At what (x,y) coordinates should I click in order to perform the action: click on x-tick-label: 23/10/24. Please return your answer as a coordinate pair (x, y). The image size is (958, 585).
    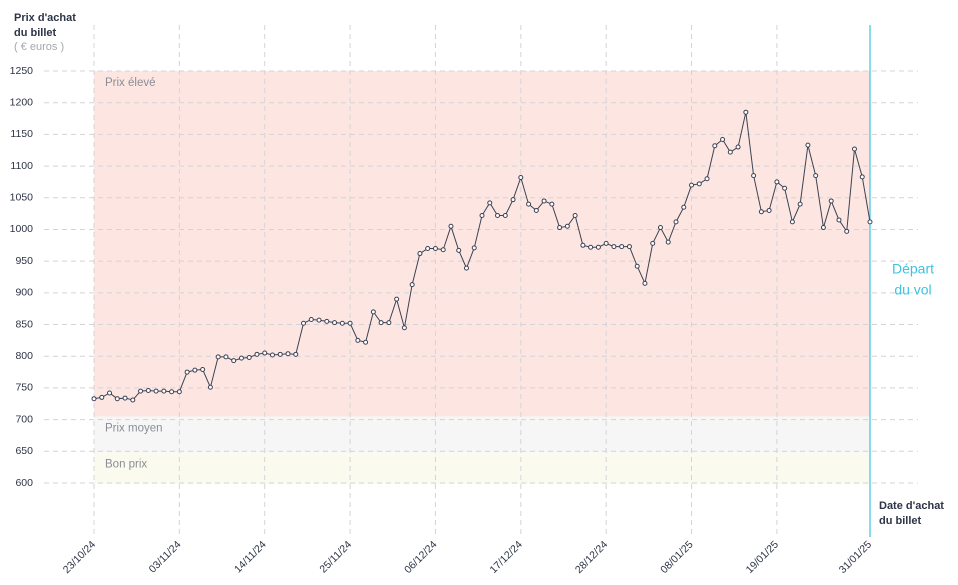
    Looking at the image, I should click on (79, 556).